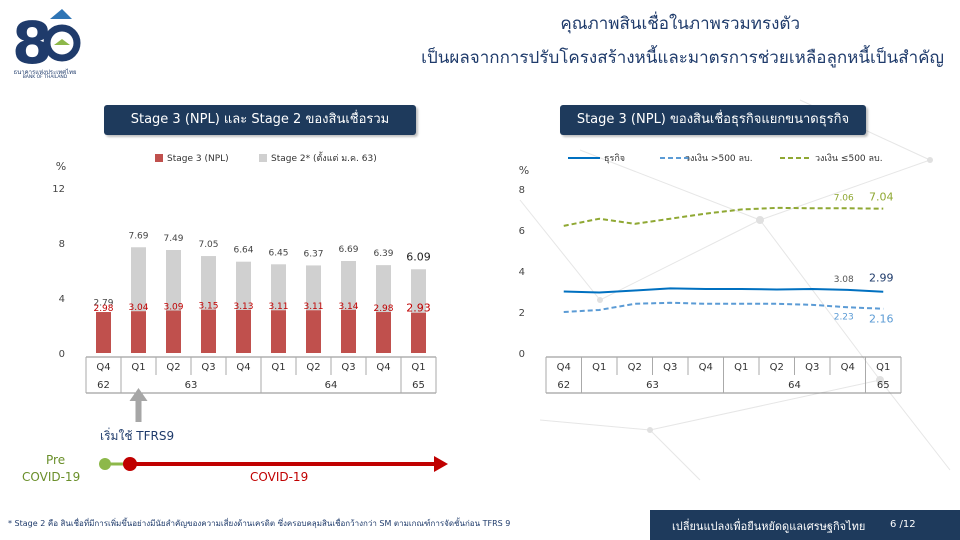 The image size is (960, 540). Describe the element at coordinates (331, 385) in the screenshot. I see `chart1-year-label: 64` at that location.